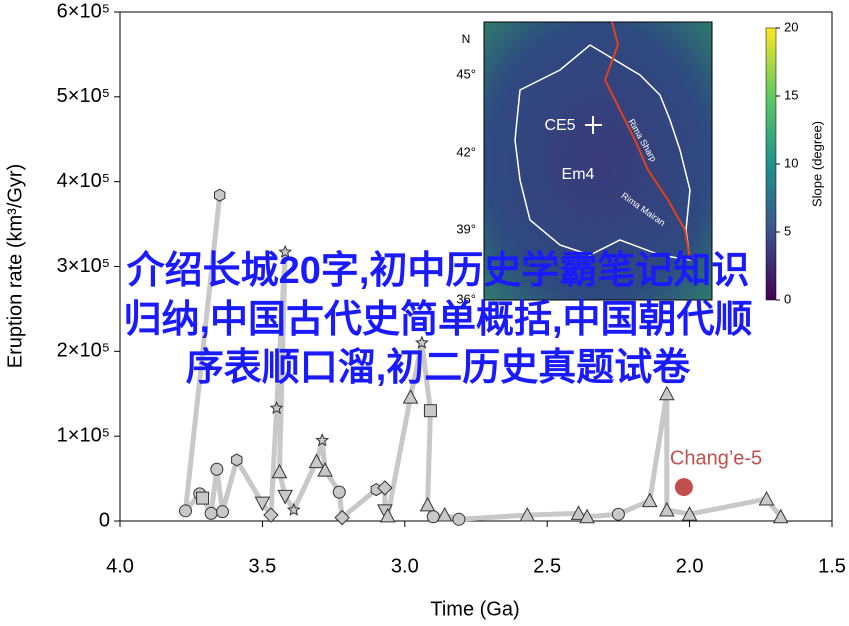 This screenshot has height=626, width=849. Describe the element at coordinates (598, 161) in the screenshot. I see `map-image` at that location.